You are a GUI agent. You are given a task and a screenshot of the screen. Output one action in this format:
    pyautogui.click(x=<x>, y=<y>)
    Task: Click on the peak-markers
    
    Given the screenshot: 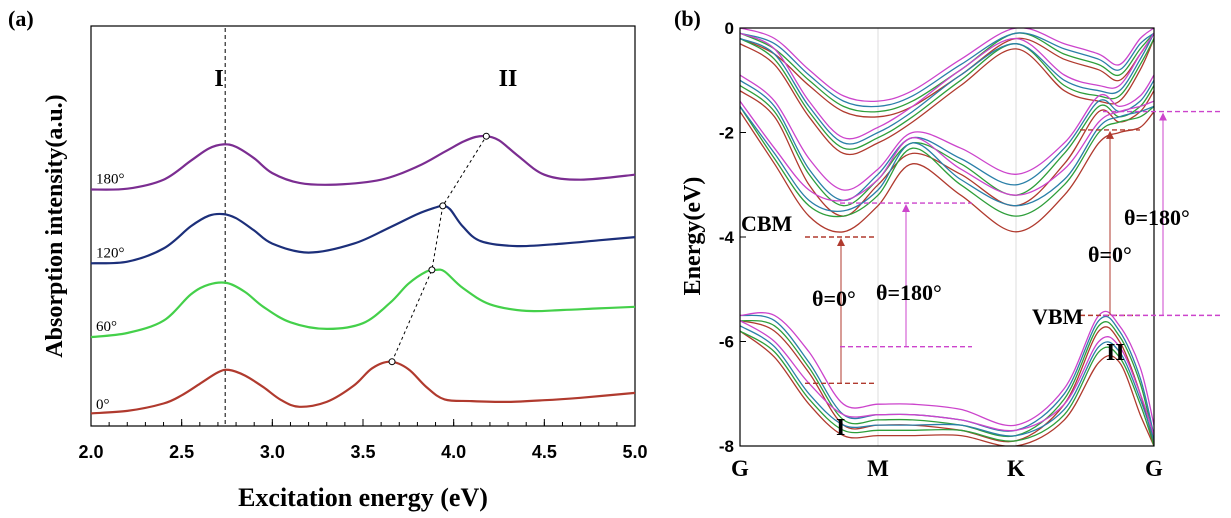 What is the action you would take?
    pyautogui.click(x=439, y=249)
    